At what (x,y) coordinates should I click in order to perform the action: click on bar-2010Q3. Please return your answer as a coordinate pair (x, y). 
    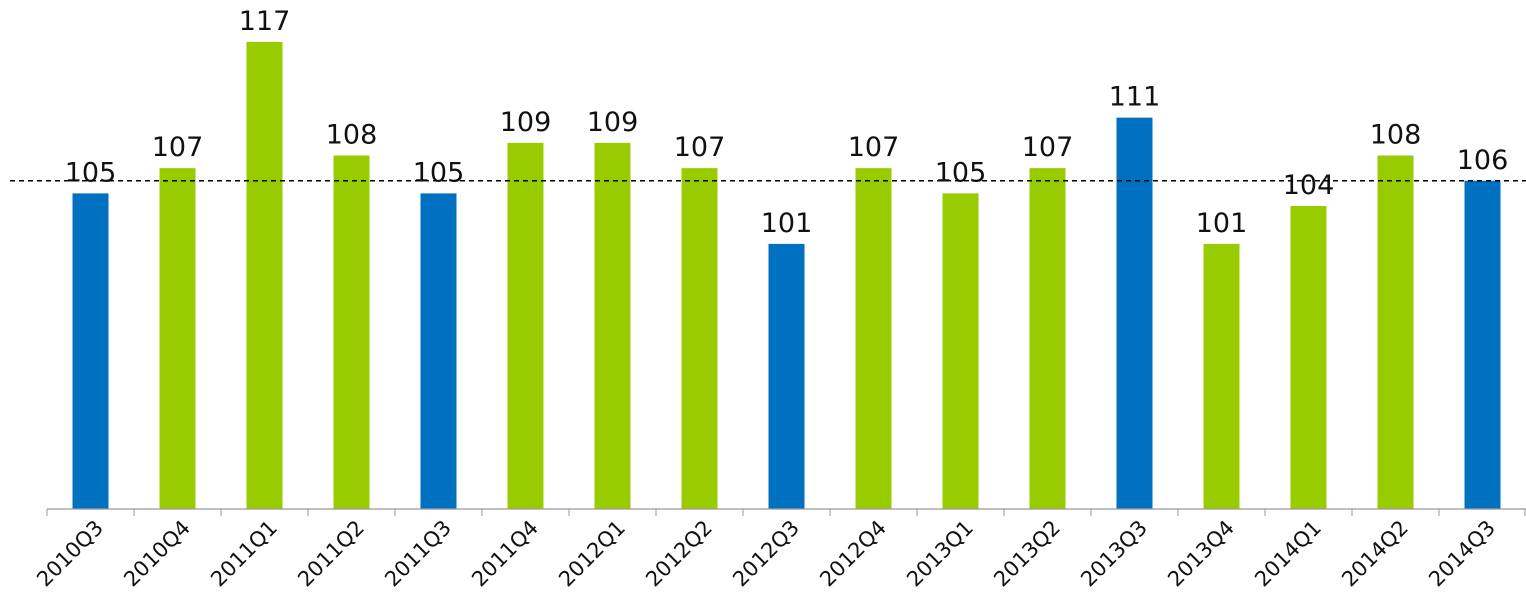
    Looking at the image, I should click on (90, 351).